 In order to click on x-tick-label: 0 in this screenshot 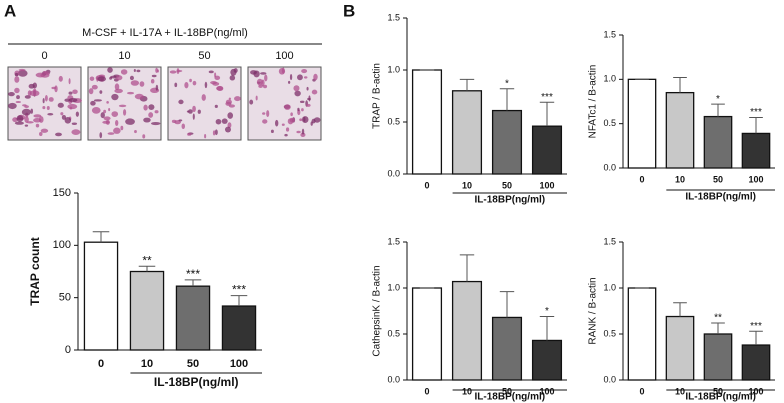, I will do `click(101, 364)`.